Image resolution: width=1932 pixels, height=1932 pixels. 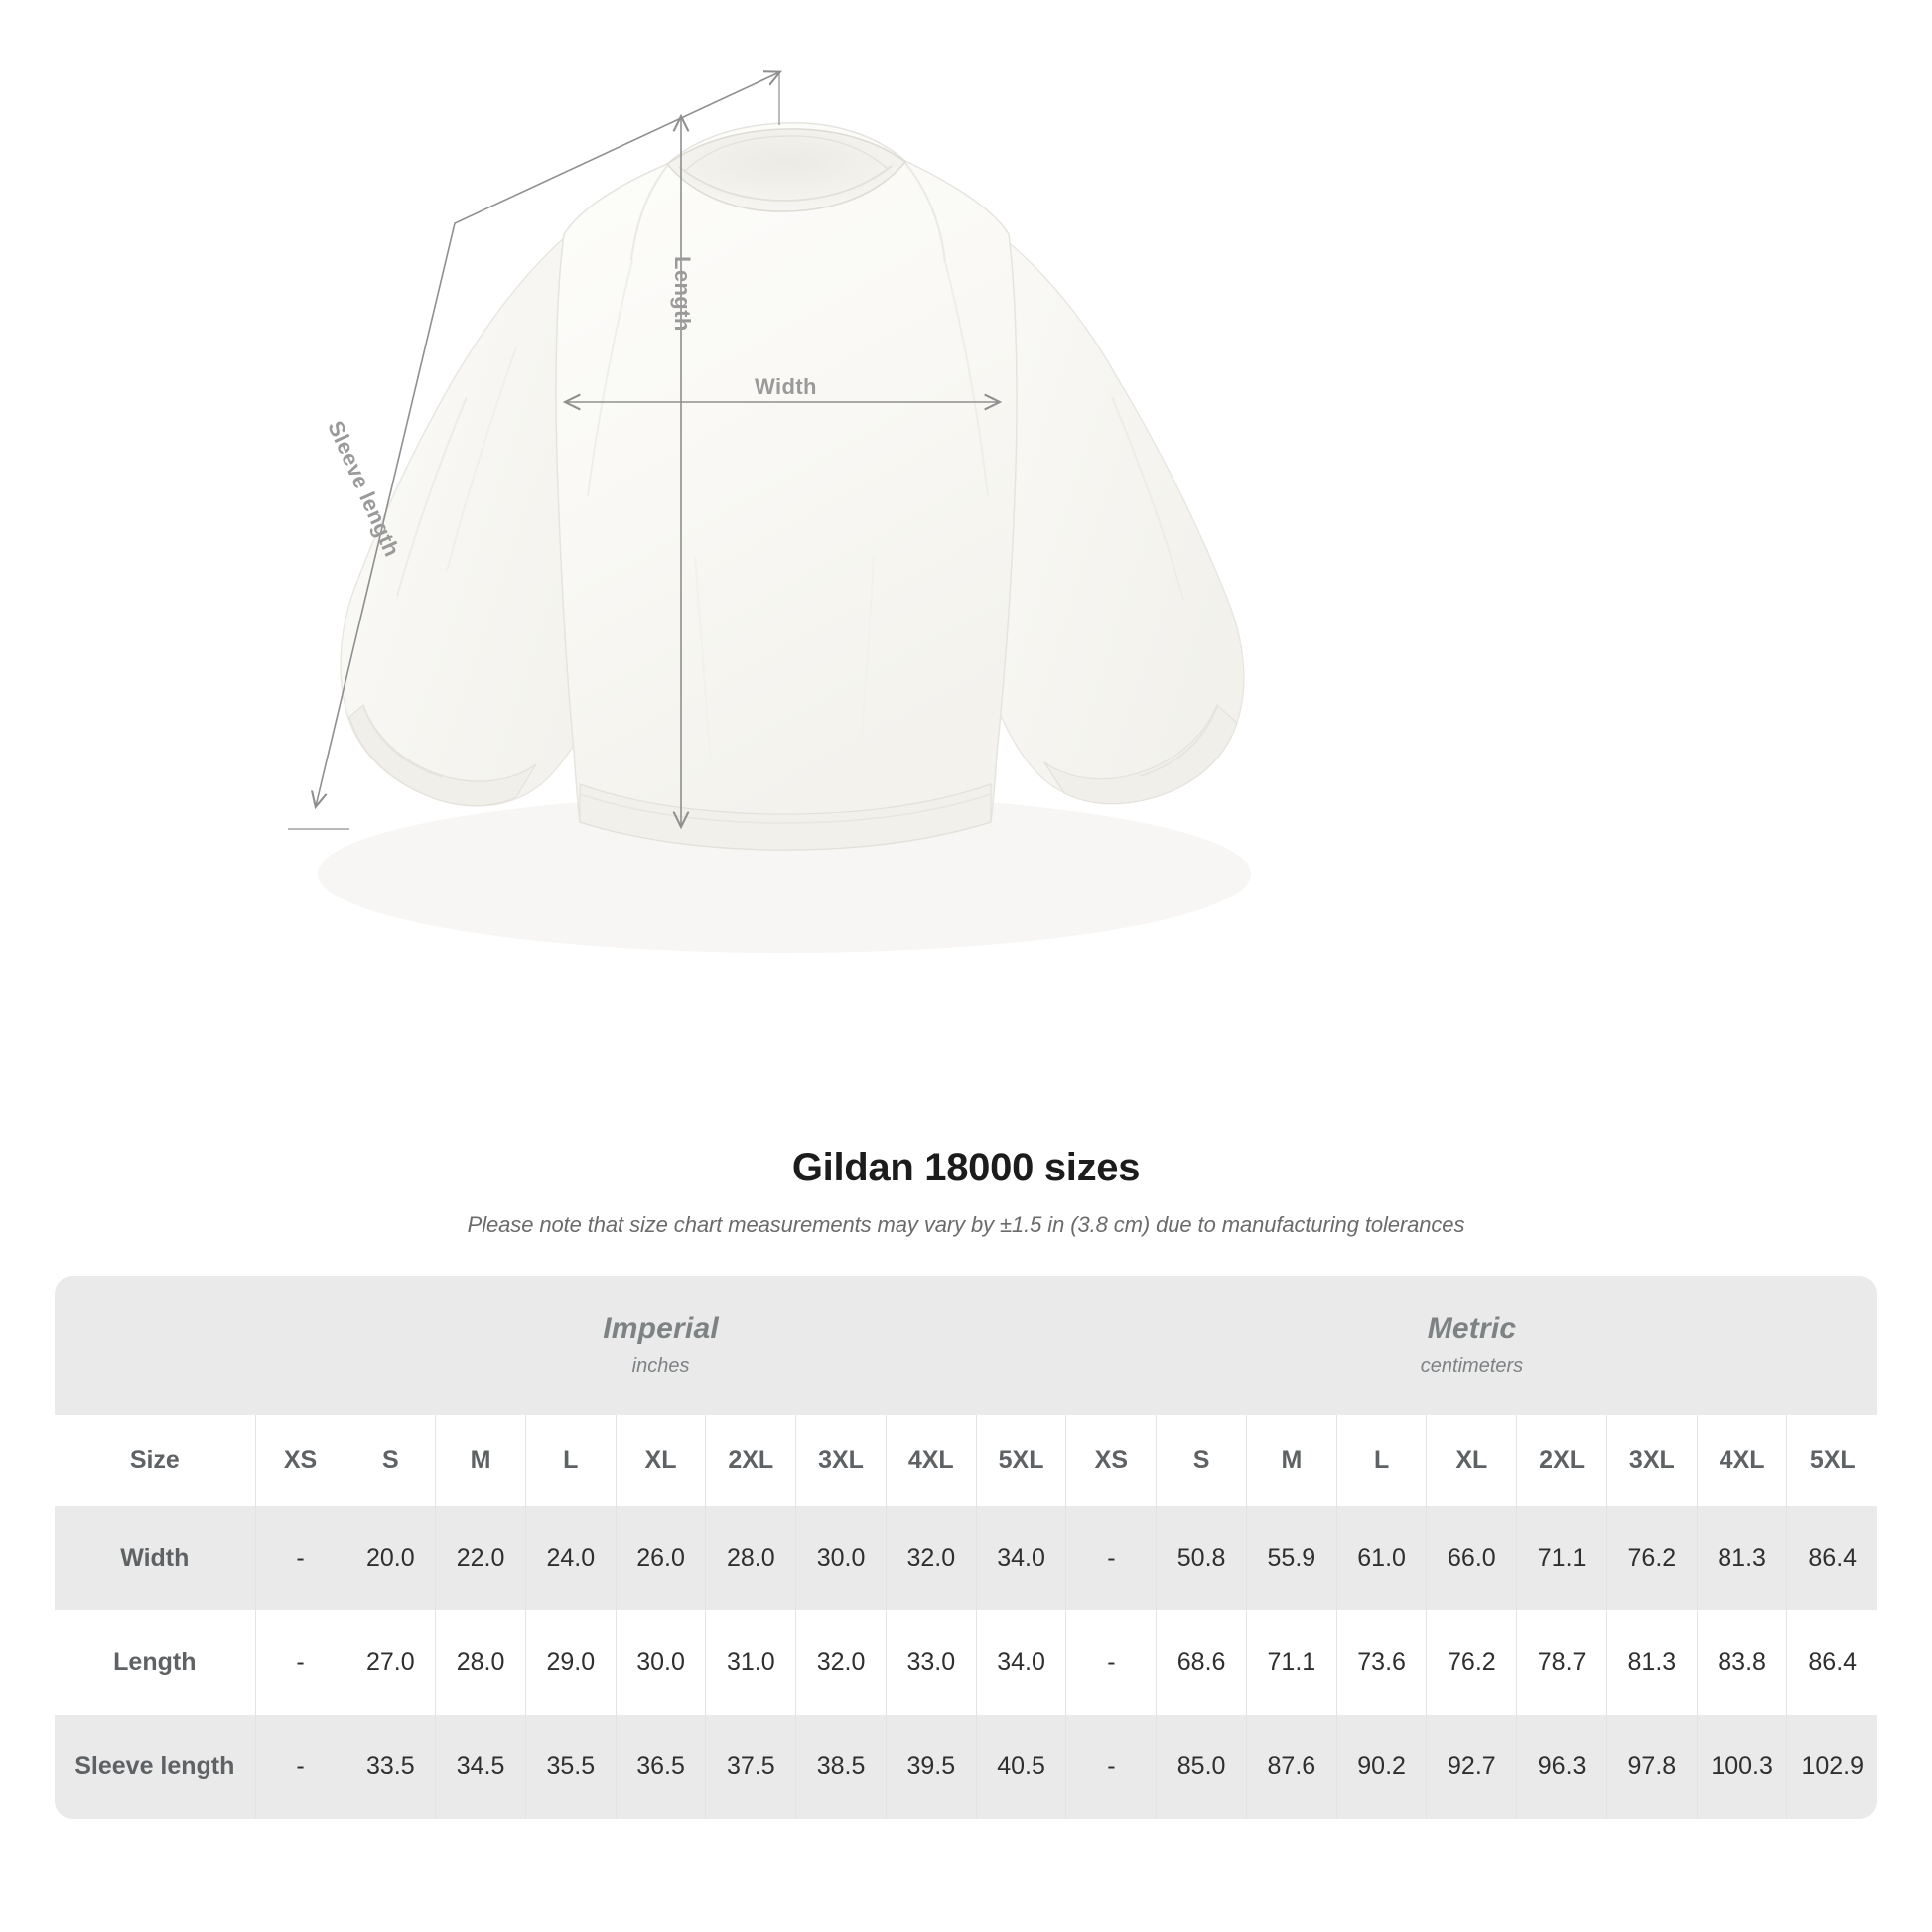 What do you see at coordinates (1201, 1558) in the screenshot?
I see `cell-width-met-s: 50.8` at bounding box center [1201, 1558].